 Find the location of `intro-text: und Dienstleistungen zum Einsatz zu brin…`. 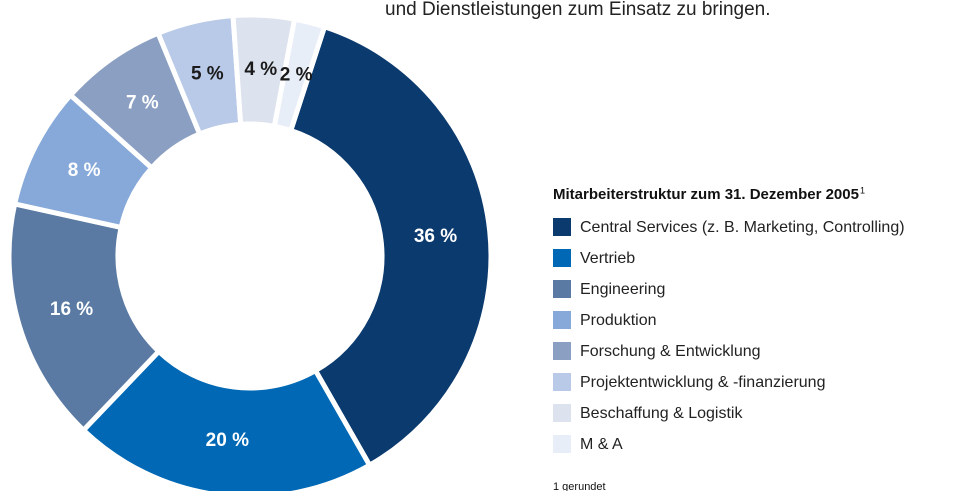

intro-text: und Dienstleistungen zum Einsatz zu brin… is located at coordinates (578, 10).